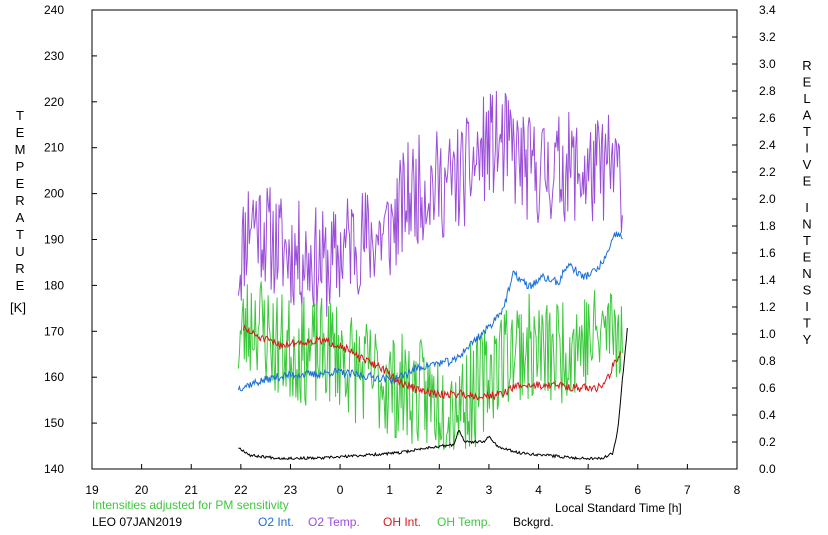 The height and width of the screenshot is (535, 828). I want to click on right-tick-label: 3.0, so click(767, 64).